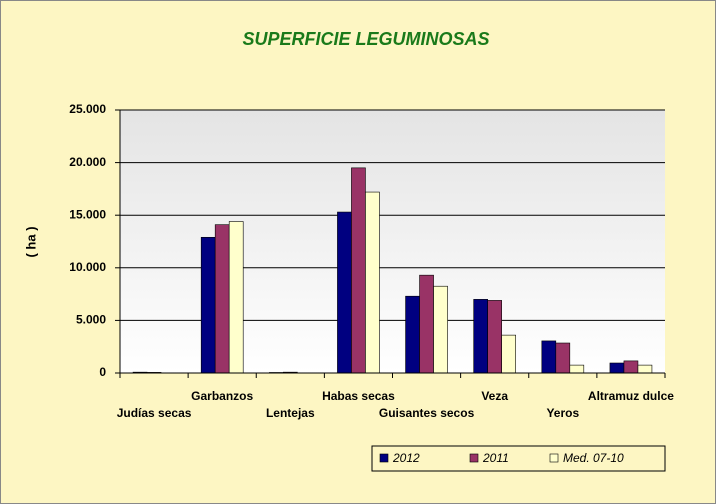 The height and width of the screenshot is (504, 716). I want to click on legend-label: 2011, so click(495, 458).